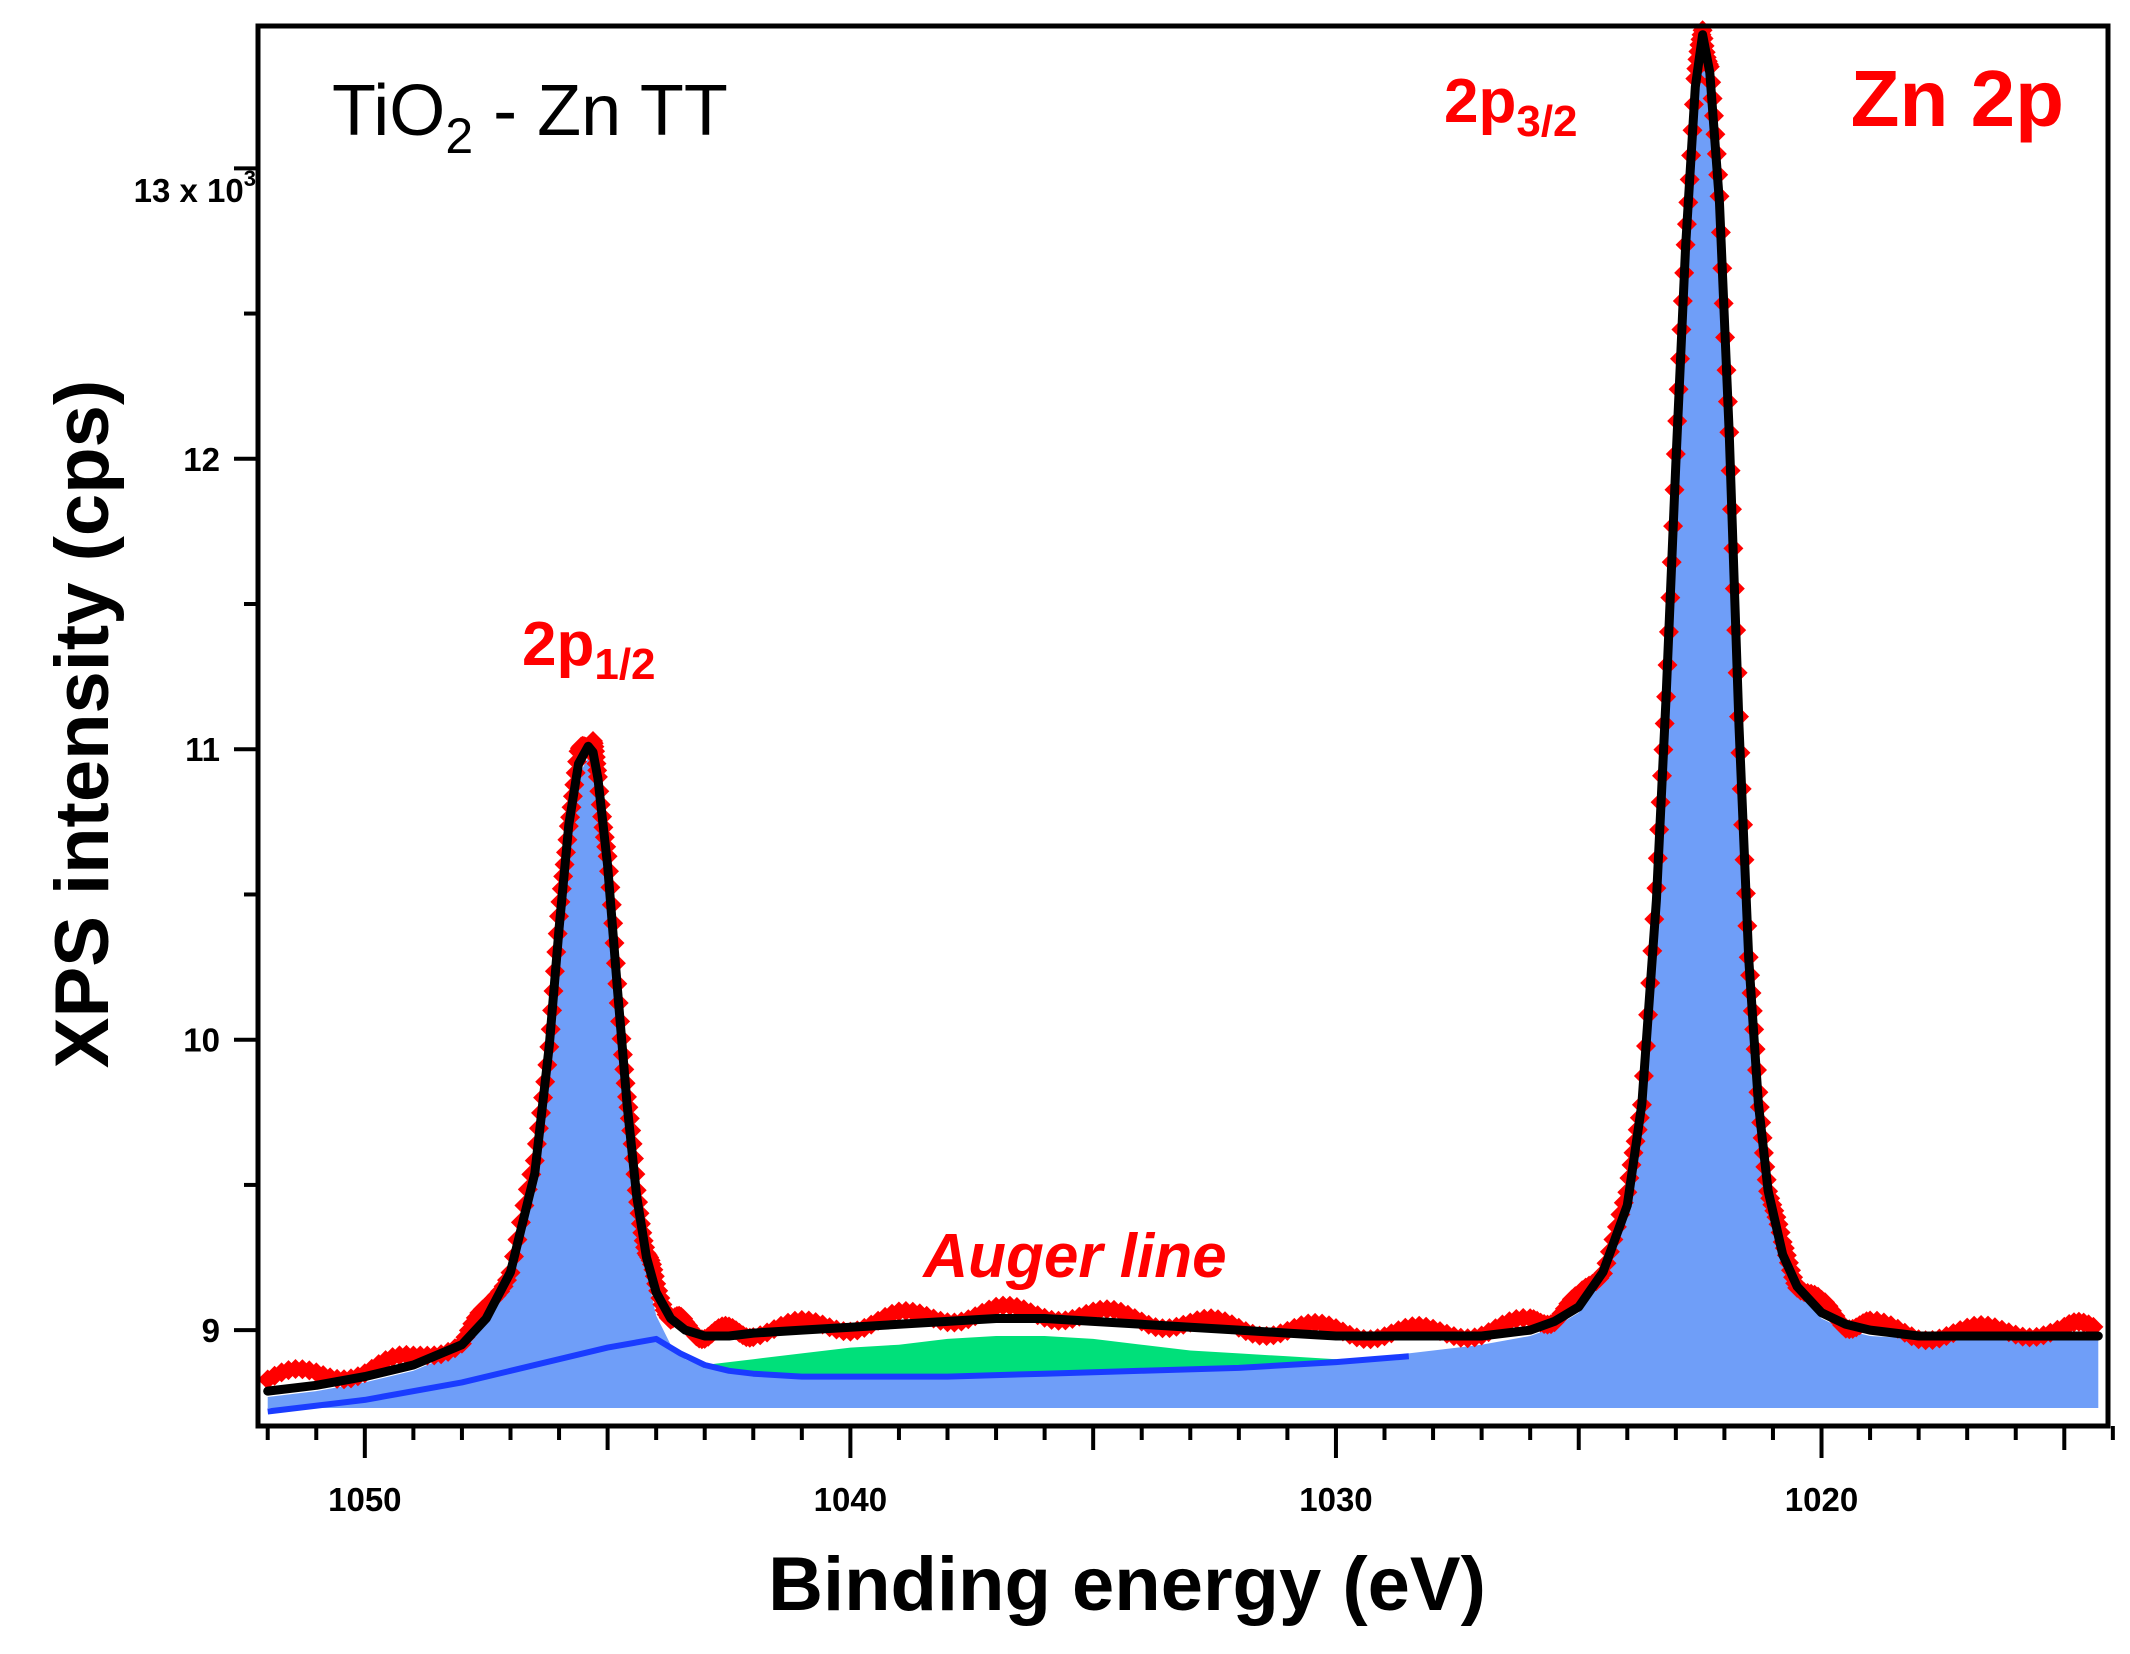 The width and height of the screenshot is (2130, 1654). I want to click on peak-label-2p1-2-main: 2p, so click(558, 644).